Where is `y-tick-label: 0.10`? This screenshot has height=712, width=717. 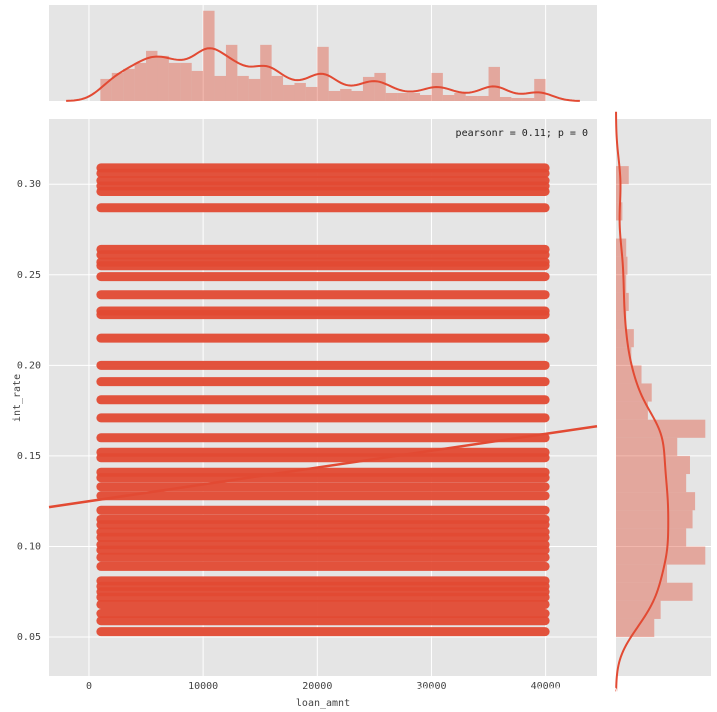
y-tick-label: 0.10 is located at coordinates (29, 546).